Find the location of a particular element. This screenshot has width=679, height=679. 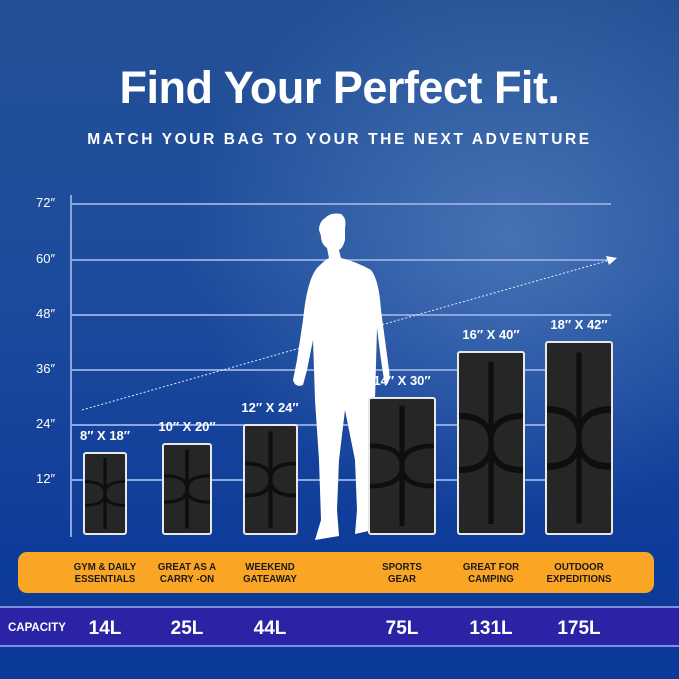

use-line: WEEKEND is located at coordinates (270, 567).